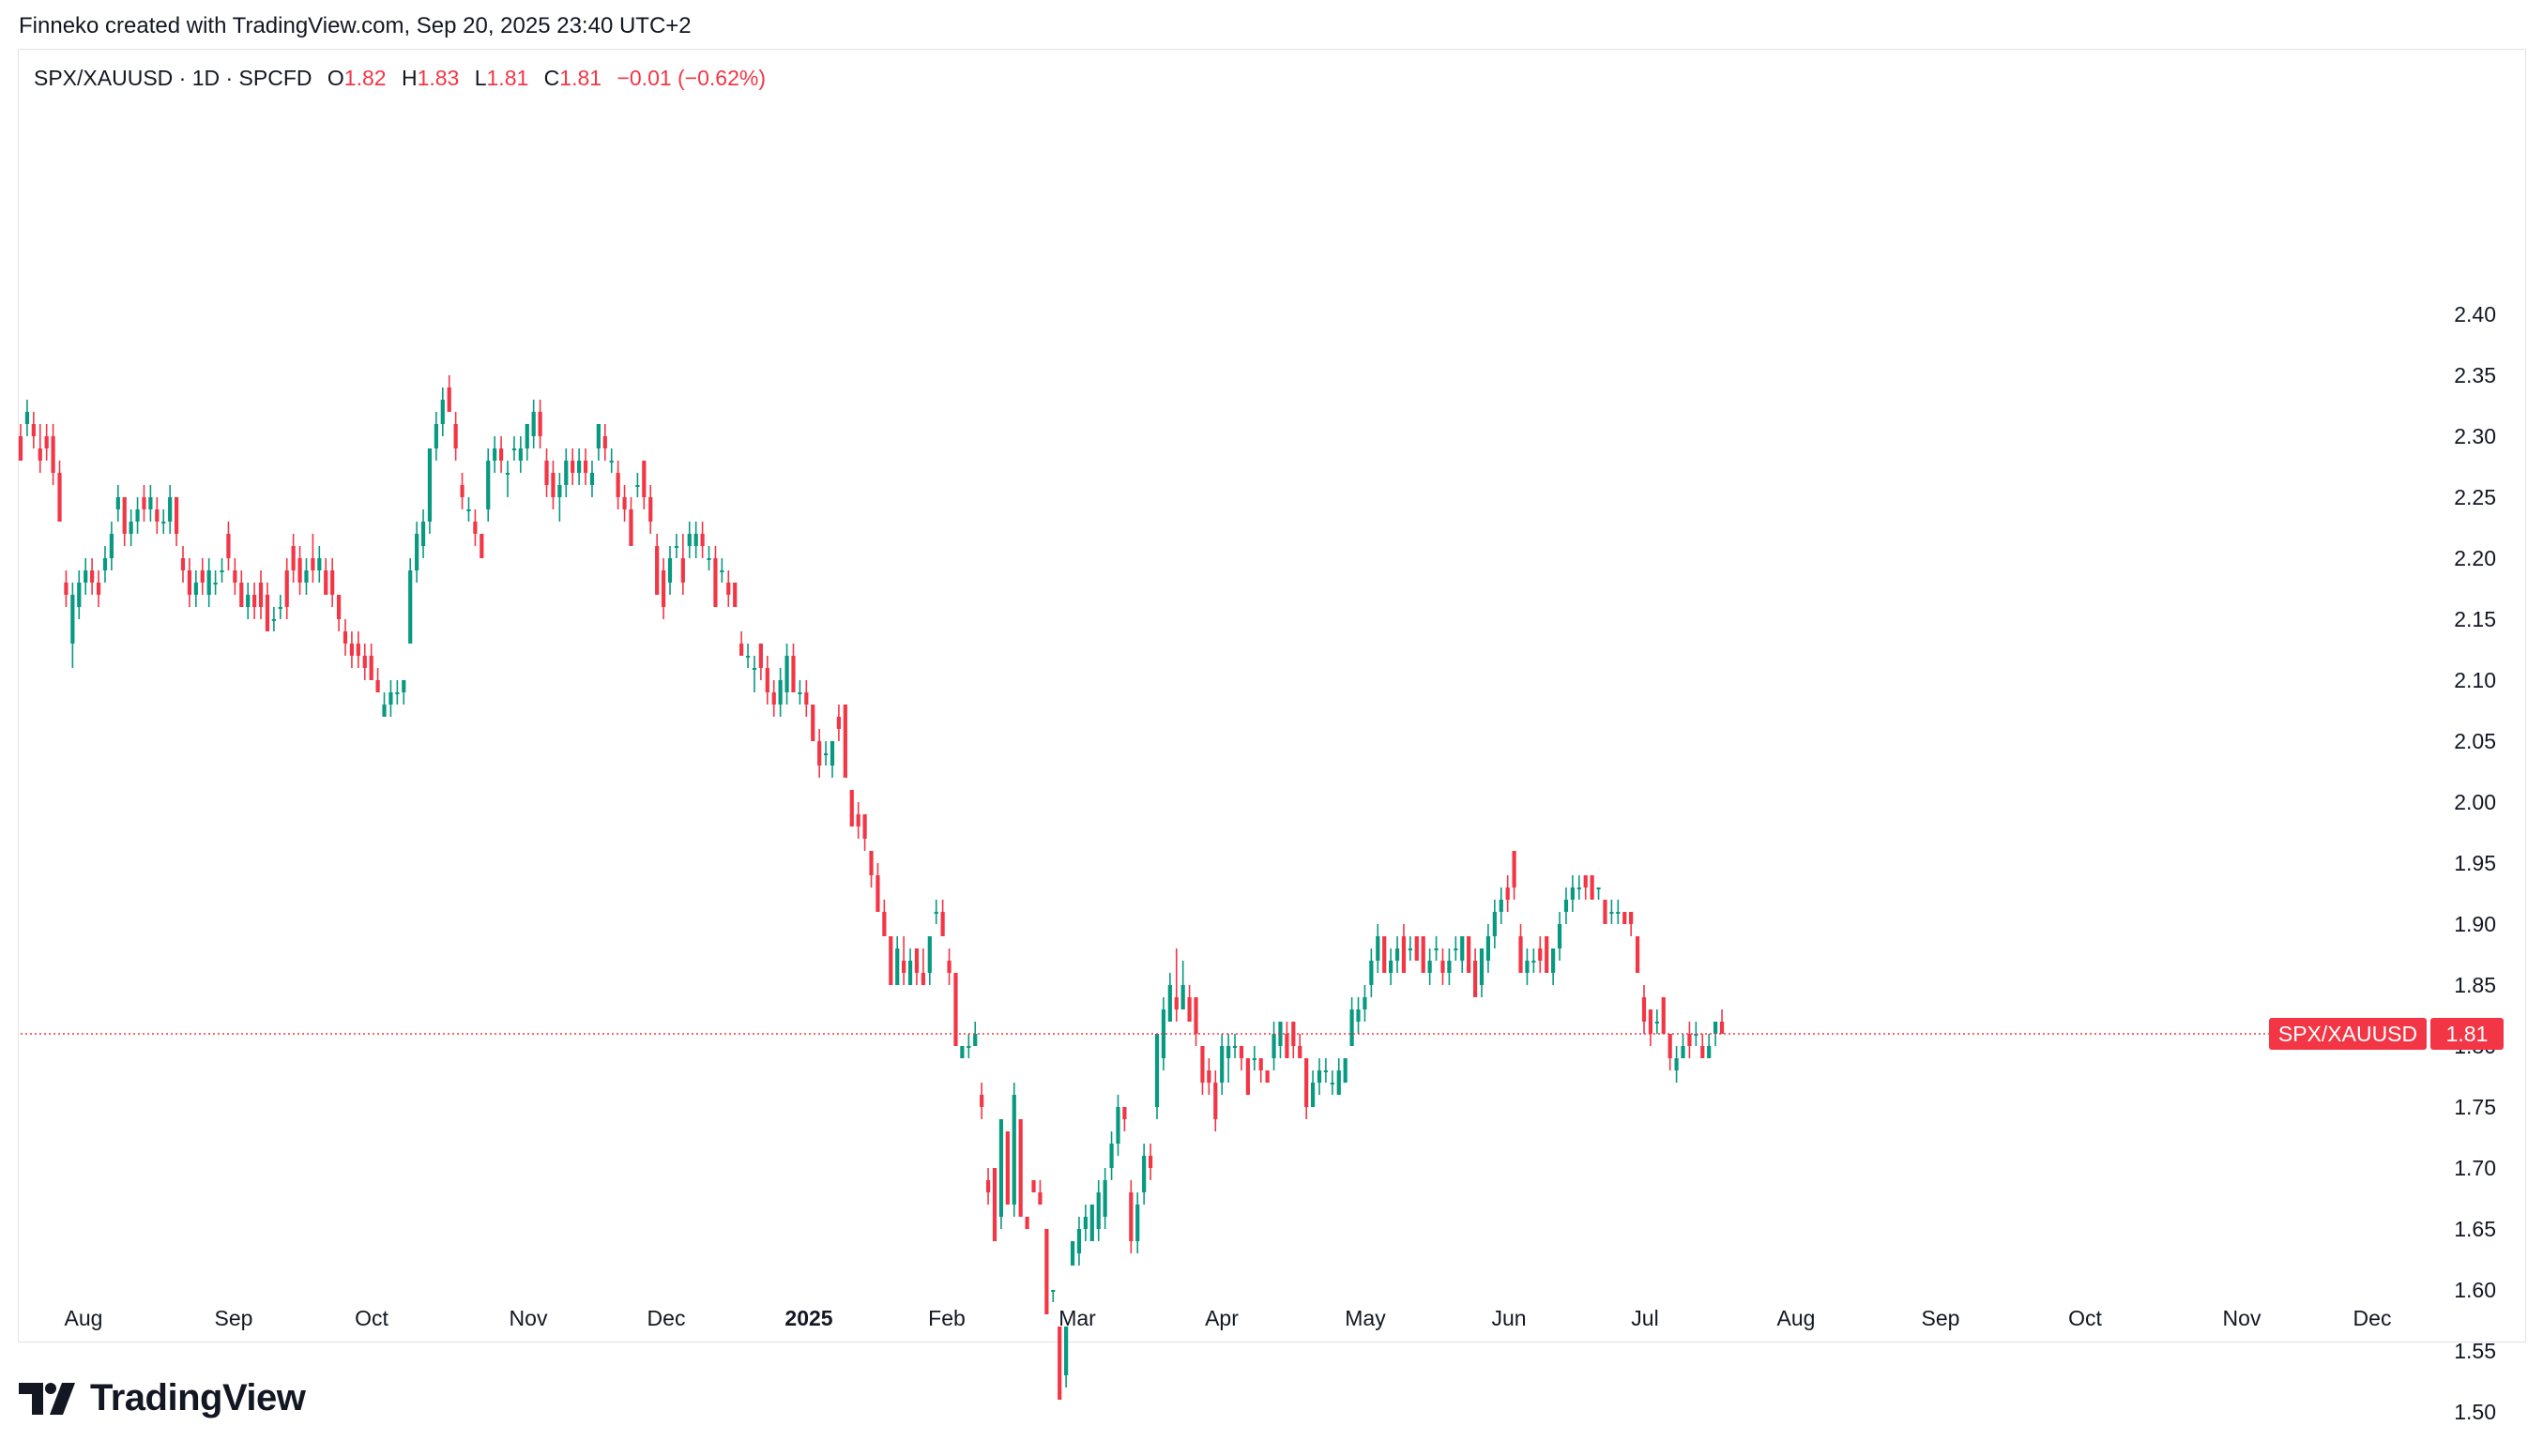 The width and height of the screenshot is (2543, 1456). What do you see at coordinates (507, 78) in the screenshot?
I see `legend-low-value: 1.81` at bounding box center [507, 78].